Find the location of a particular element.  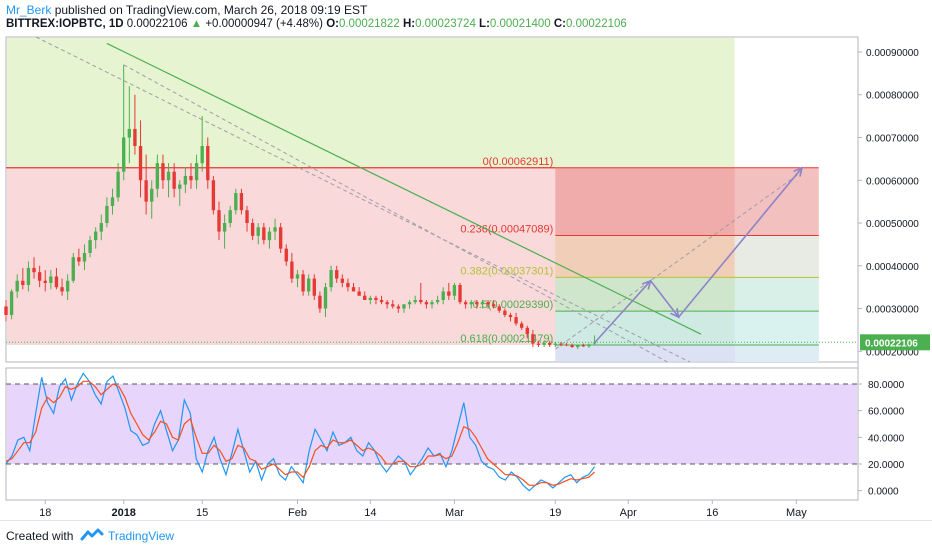

change-value: +0.00000947 (+4.48%) is located at coordinates (264, 24).